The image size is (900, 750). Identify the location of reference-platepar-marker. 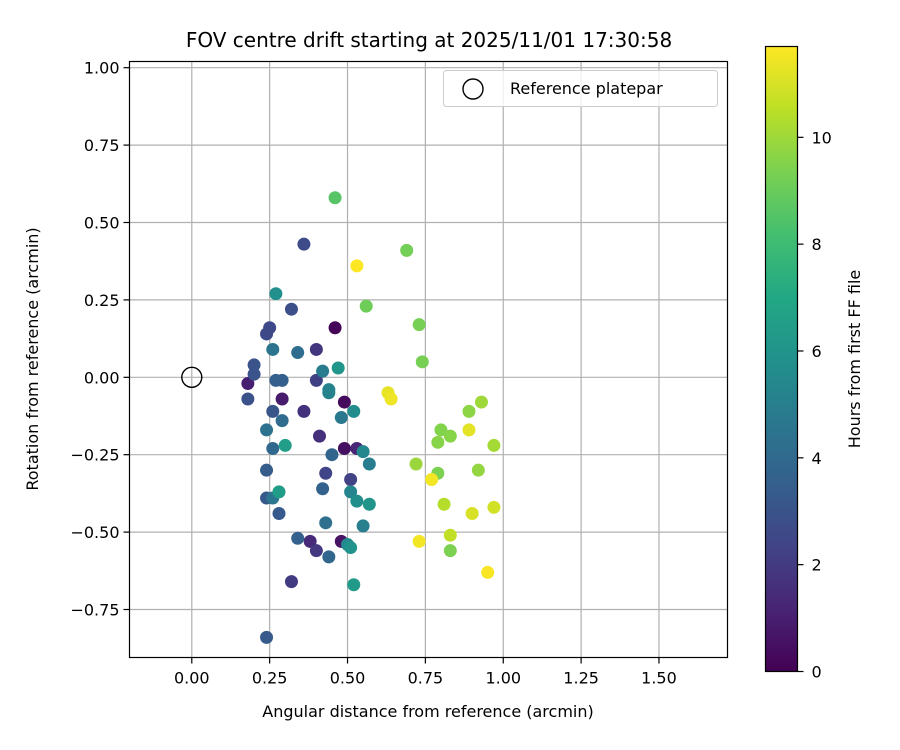
(192, 377).